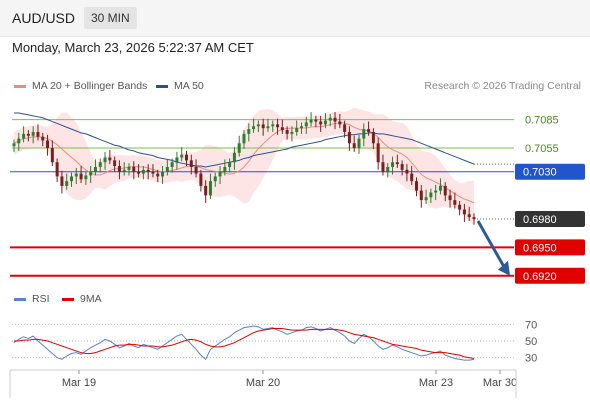 This screenshot has height=400, width=590. What do you see at coordinates (531, 342) in the screenshot?
I see `rsi-tick-label: 50` at bounding box center [531, 342].